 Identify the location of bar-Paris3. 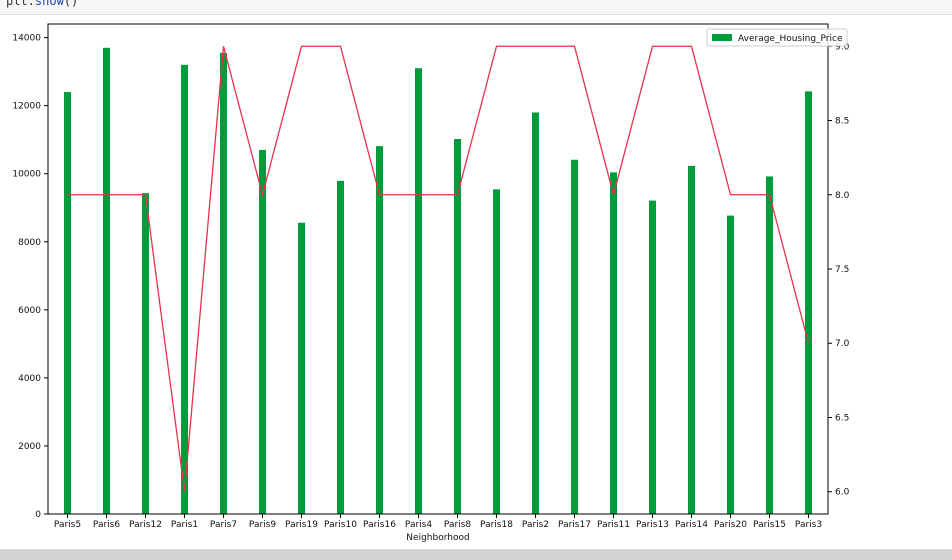
(808, 302).